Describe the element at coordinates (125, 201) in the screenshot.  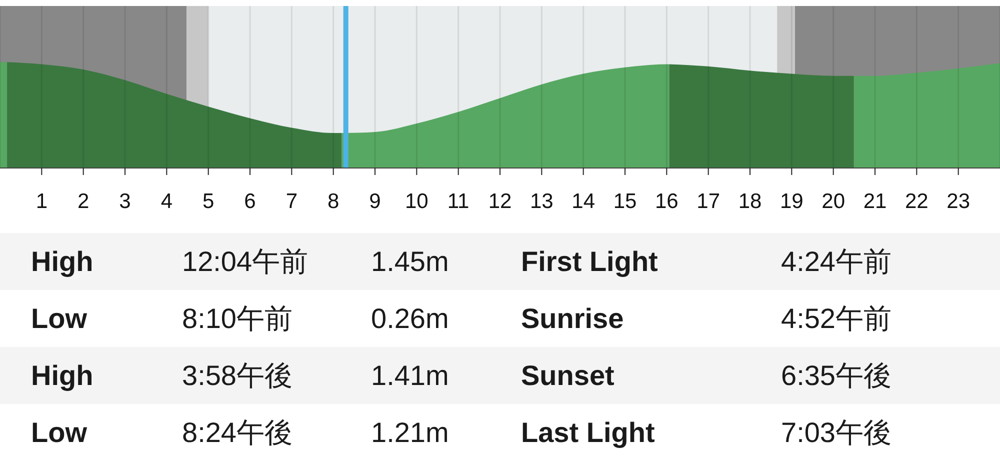
I see `x-tick-label: 3` at that location.